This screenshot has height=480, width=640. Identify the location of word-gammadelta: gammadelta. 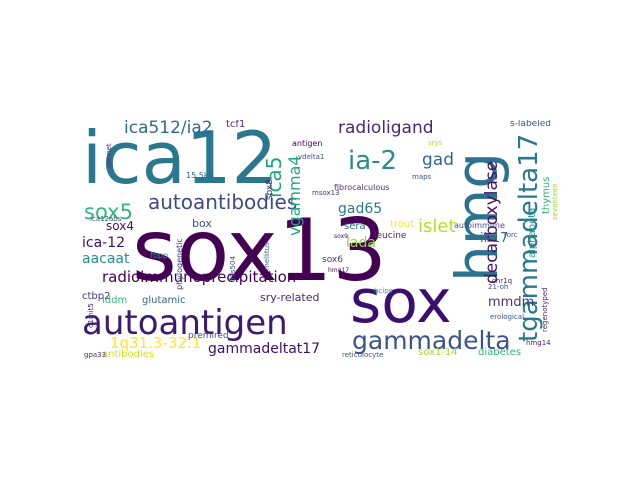
(431, 340).